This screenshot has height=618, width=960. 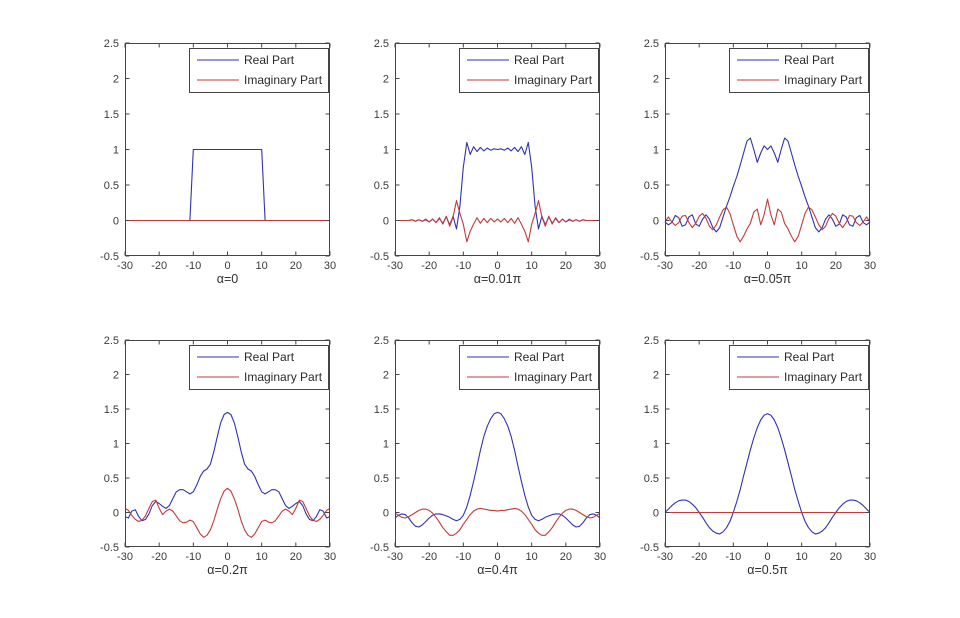 What do you see at coordinates (227, 570) in the screenshot?
I see `xlabel-alpha-0.2pi: α=0.2π` at bounding box center [227, 570].